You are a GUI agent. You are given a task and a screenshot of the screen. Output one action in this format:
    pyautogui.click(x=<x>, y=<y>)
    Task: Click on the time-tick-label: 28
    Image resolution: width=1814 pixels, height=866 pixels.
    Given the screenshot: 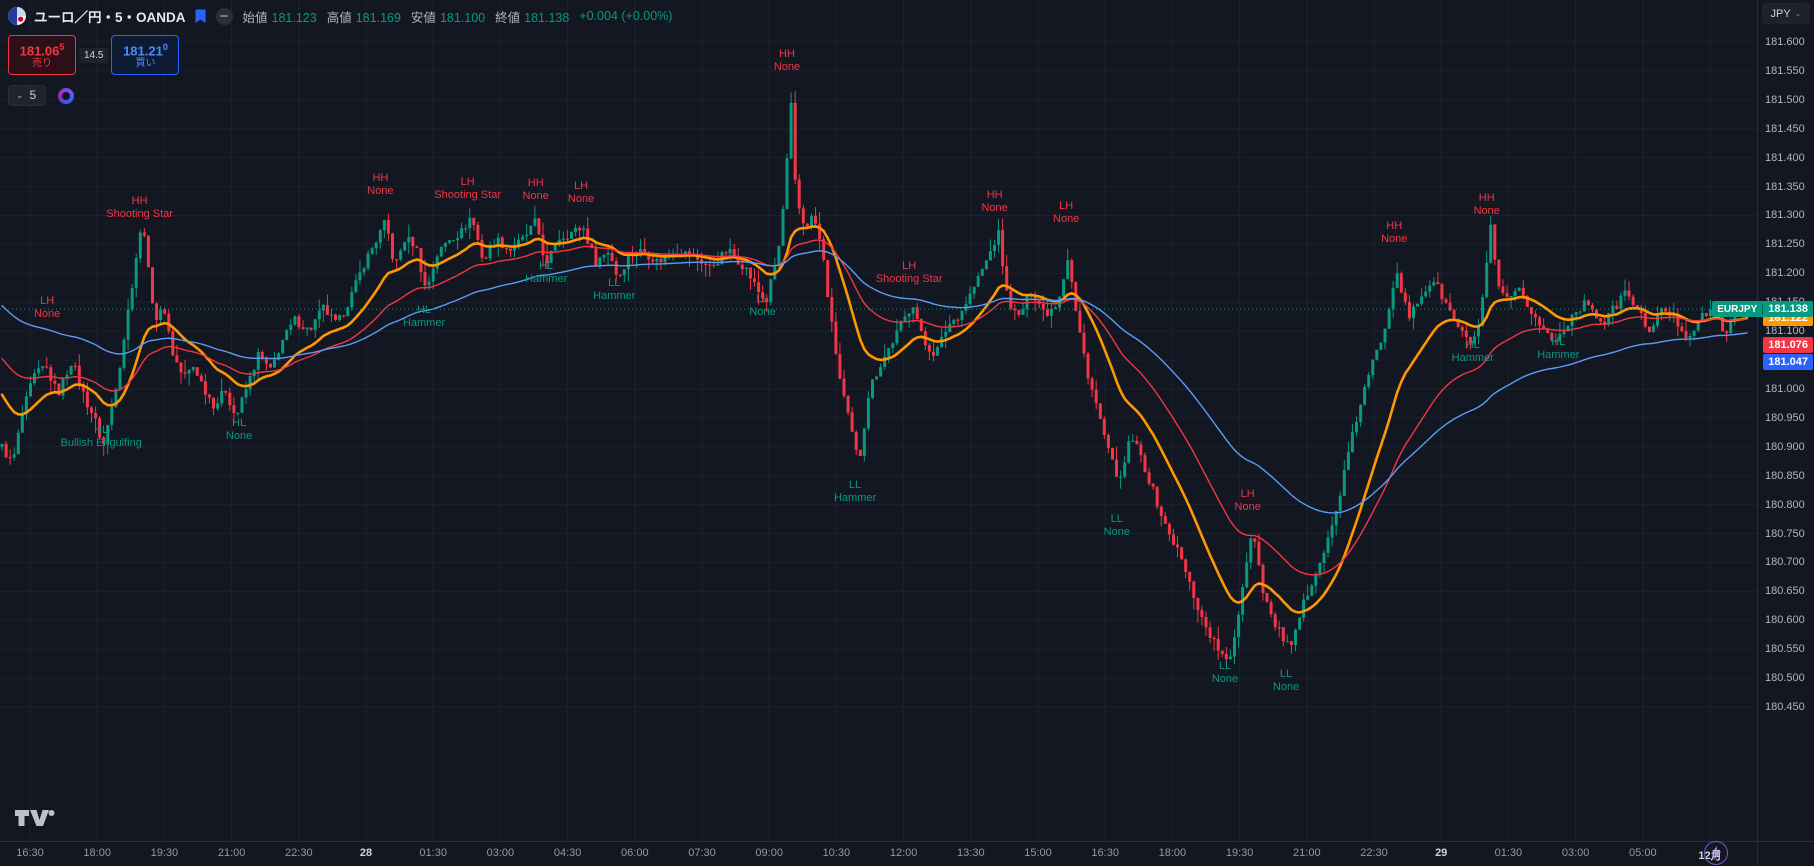 What is the action you would take?
    pyautogui.click(x=366, y=853)
    